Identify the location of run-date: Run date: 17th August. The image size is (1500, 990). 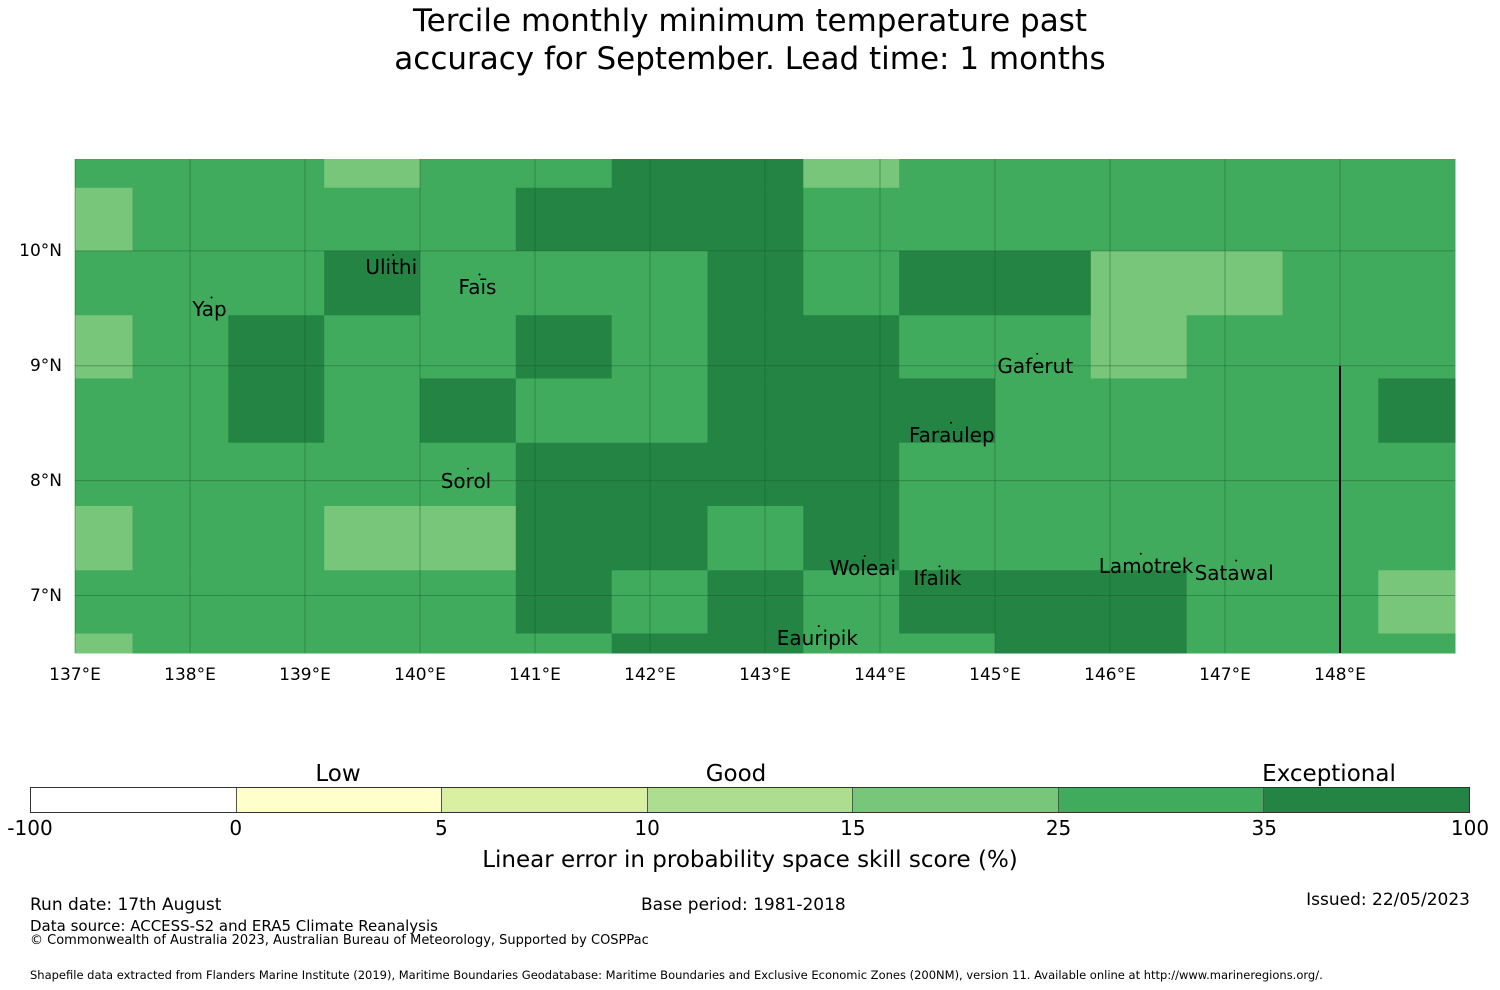
(126, 905).